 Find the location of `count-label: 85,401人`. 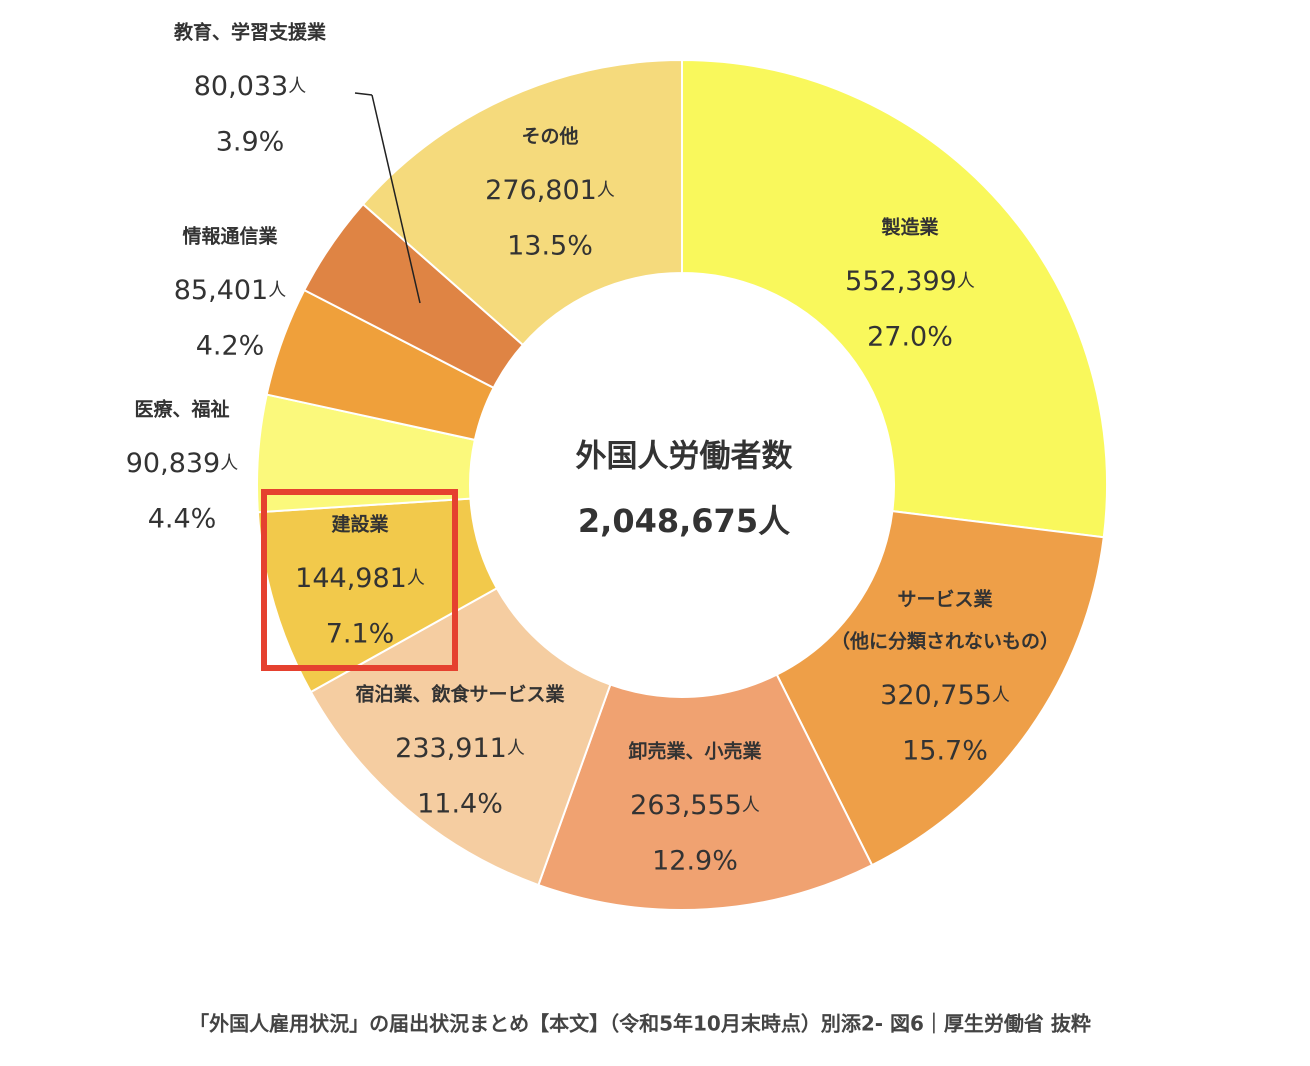

count-label: 85,401人 is located at coordinates (230, 290).